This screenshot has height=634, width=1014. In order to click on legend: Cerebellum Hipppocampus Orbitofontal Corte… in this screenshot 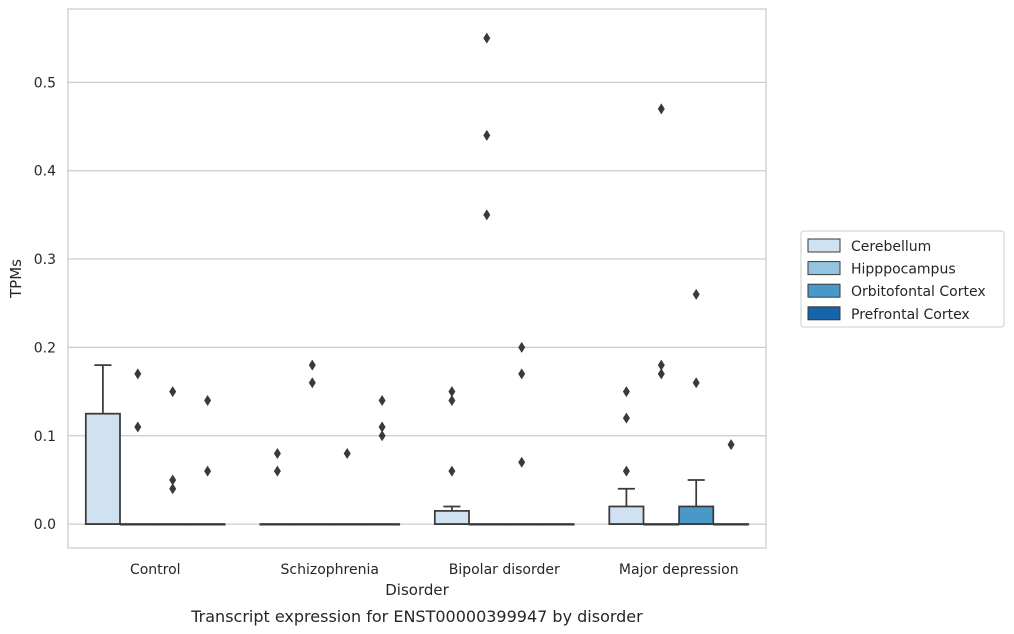, I will do `click(902, 279)`.